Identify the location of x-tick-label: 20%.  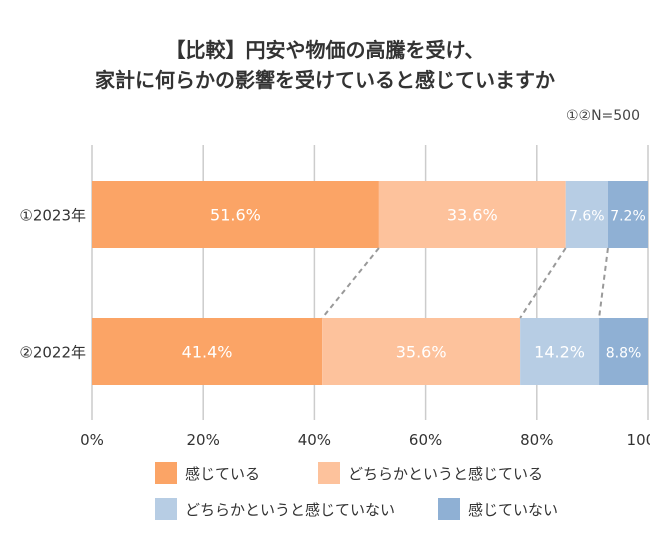
(203, 440).